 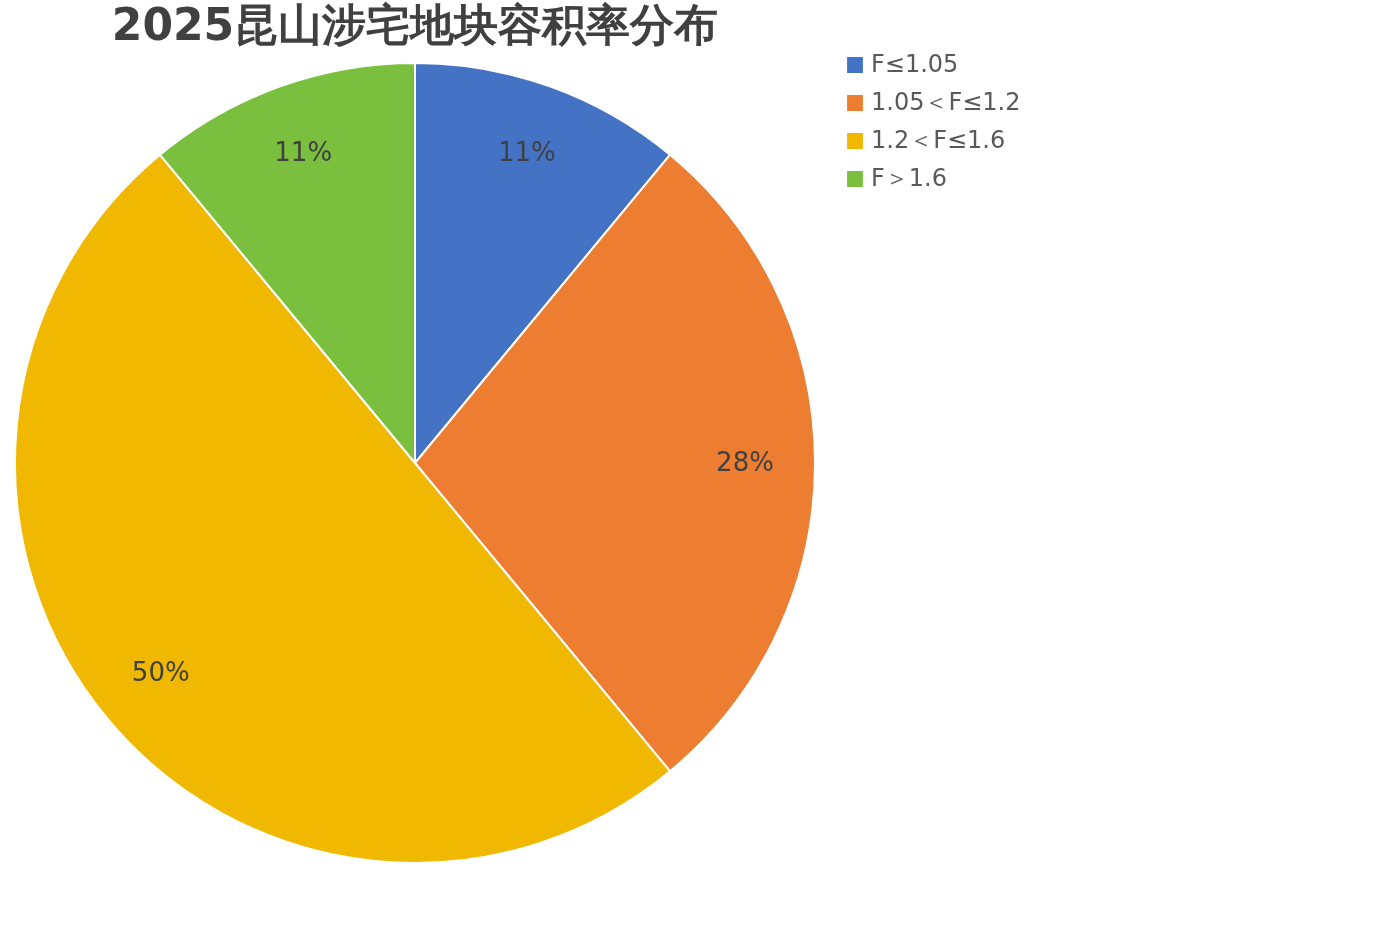 I want to click on legend-label: F≤1.05, so click(x=915, y=64).